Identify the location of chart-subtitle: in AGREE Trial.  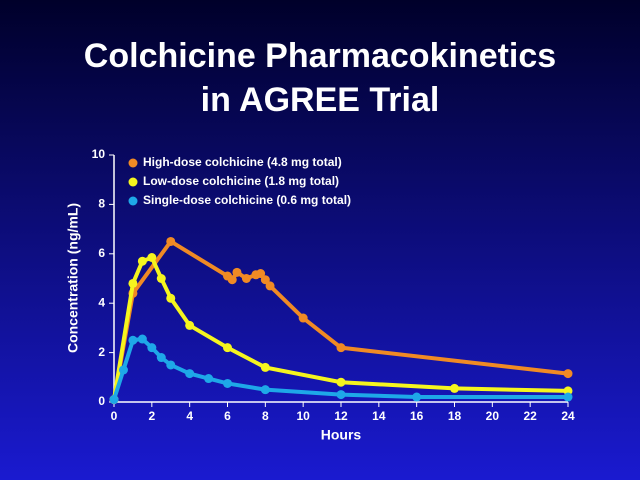
(320, 100).